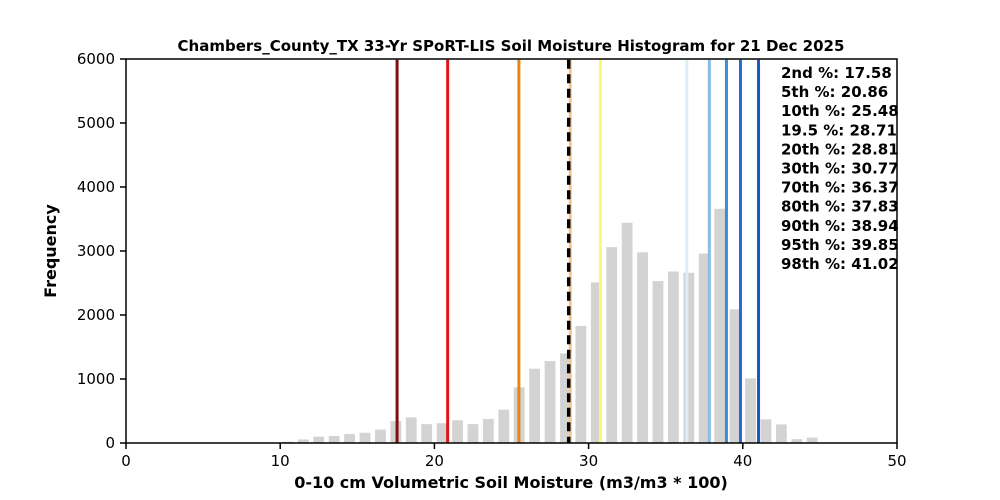  Describe the element at coordinates (50, 251) in the screenshot. I see `y-axis-label: Frequency` at that location.